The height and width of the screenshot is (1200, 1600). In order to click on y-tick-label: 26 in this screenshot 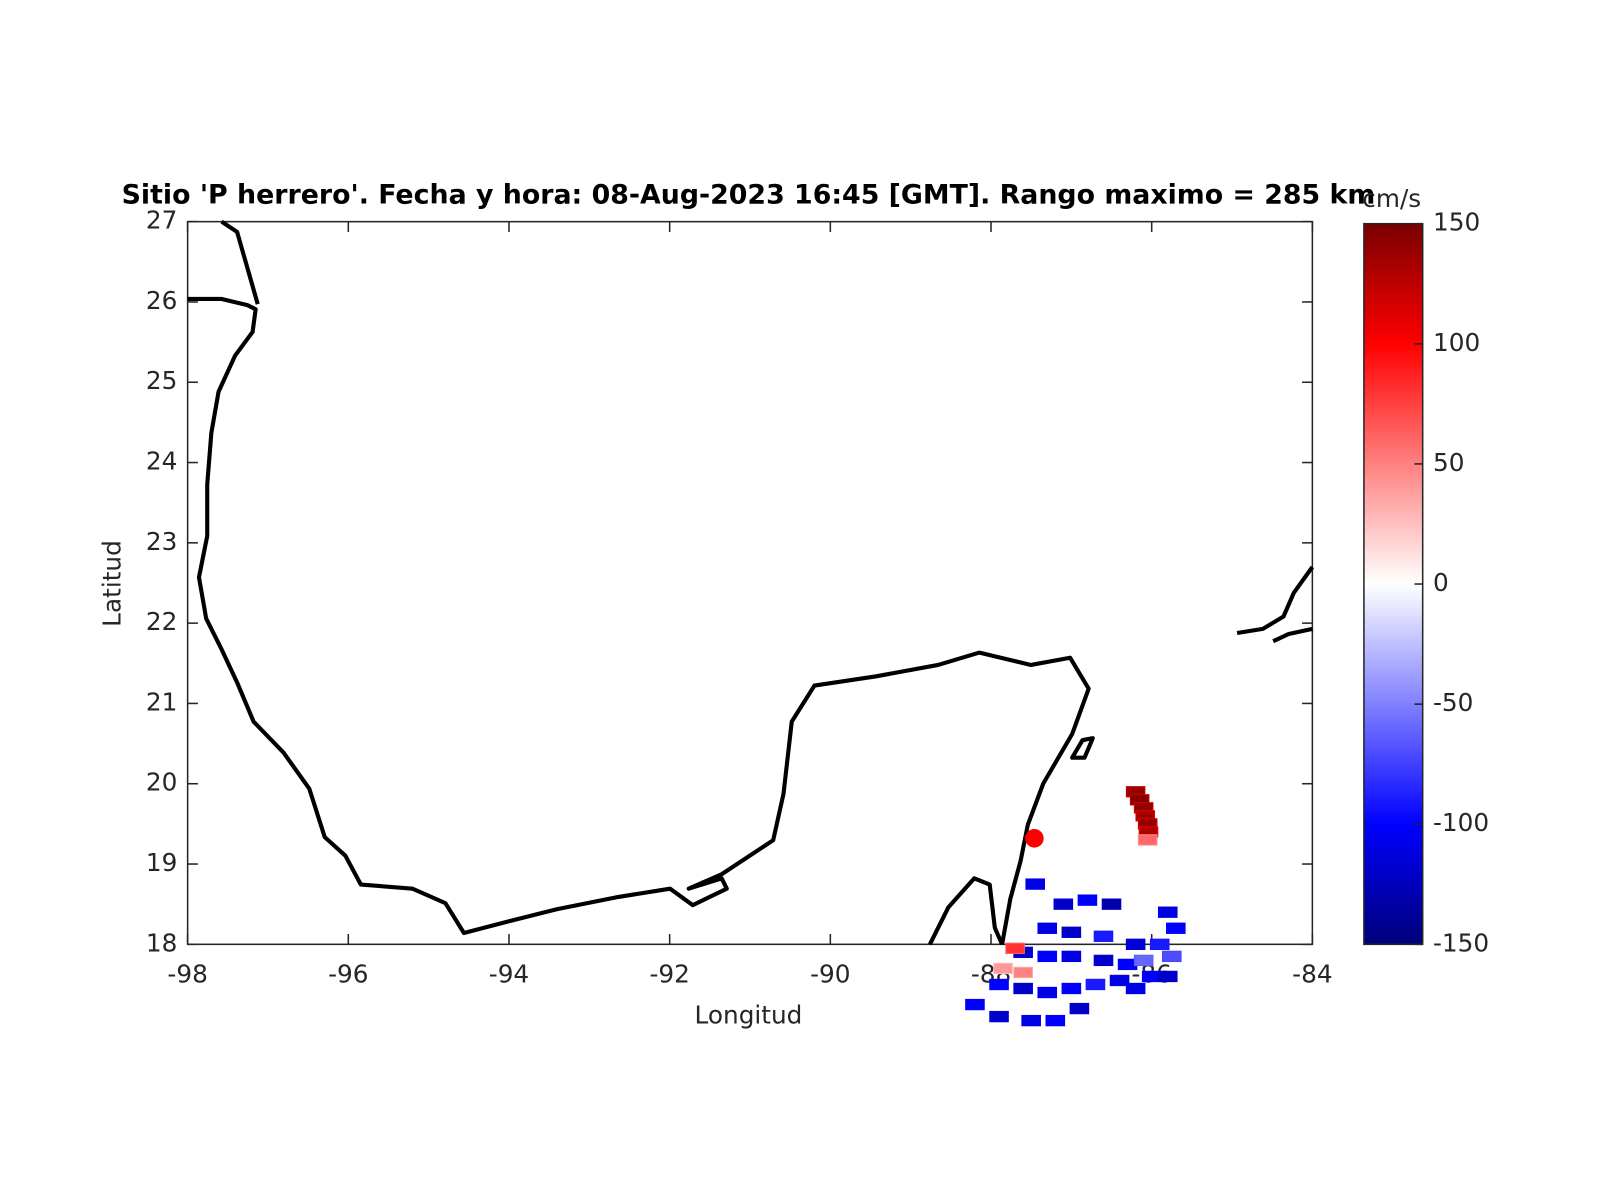, I will do `click(161, 300)`.